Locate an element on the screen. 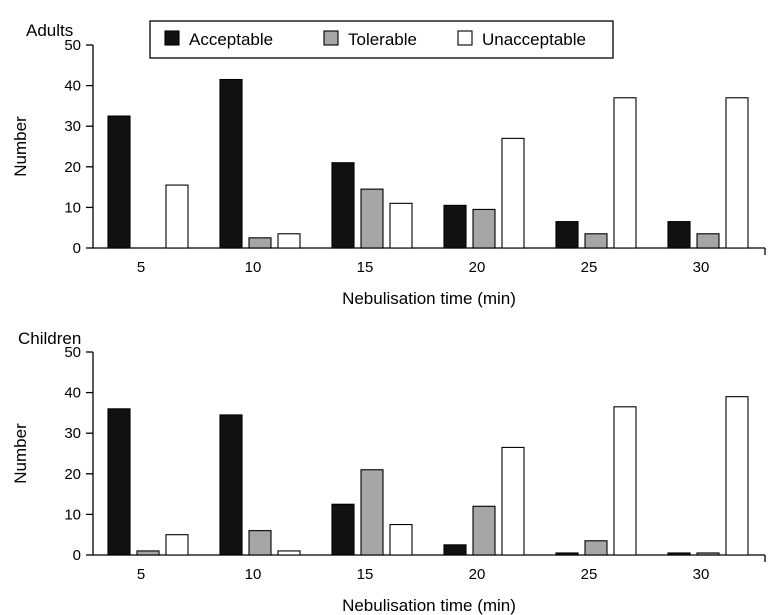 This screenshot has width=780, height=615. legend-label-tolerable: Tolerable is located at coordinates (382, 39).